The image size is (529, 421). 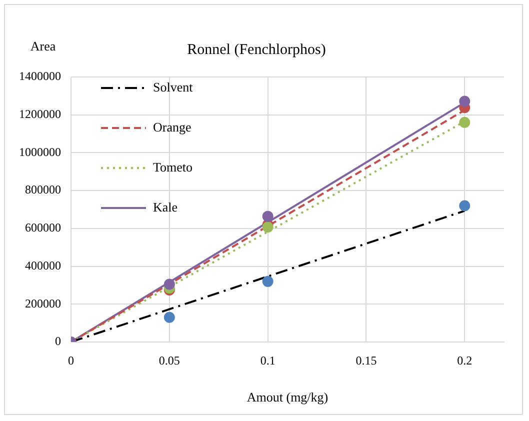 What do you see at coordinates (287, 397) in the screenshot?
I see `x-axis-title: Amout (mg/kg)` at bounding box center [287, 397].